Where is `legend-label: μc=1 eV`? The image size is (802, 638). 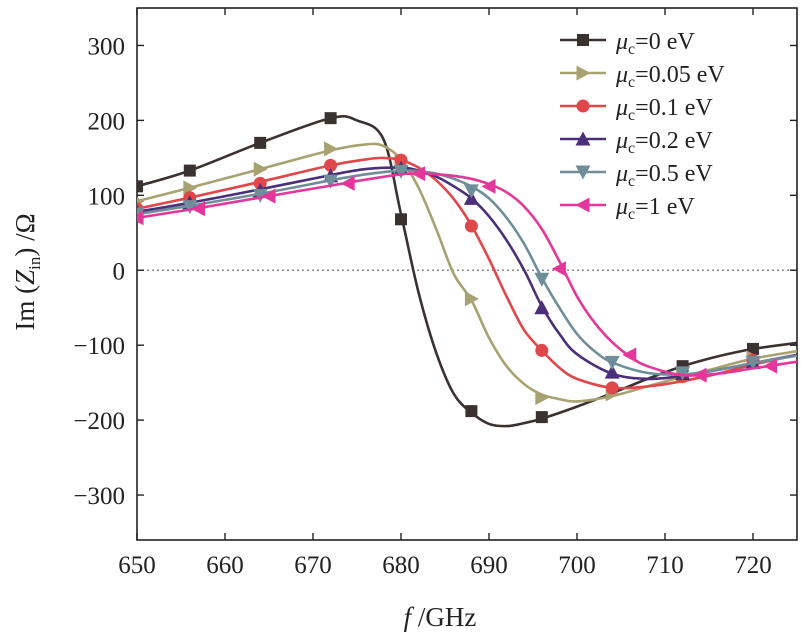
legend-label: μc=1 eV is located at coordinates (655, 208).